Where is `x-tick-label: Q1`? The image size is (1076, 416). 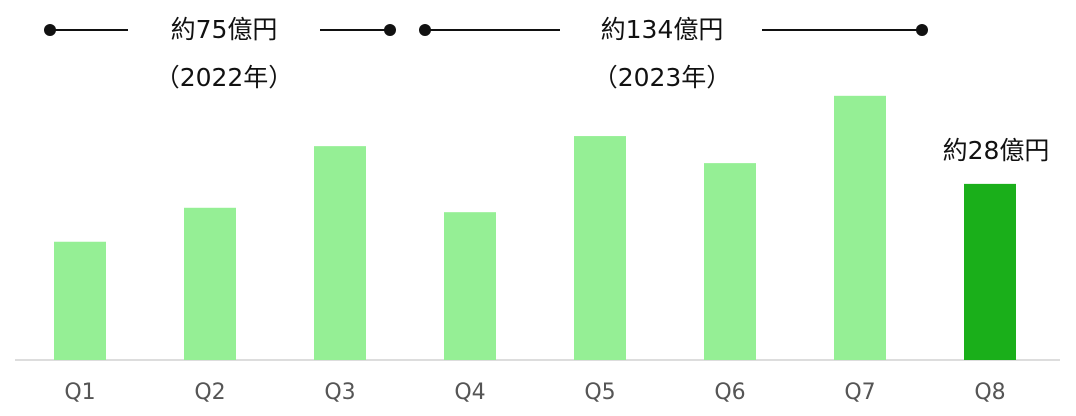
x-tick-label: Q1 is located at coordinates (79, 392).